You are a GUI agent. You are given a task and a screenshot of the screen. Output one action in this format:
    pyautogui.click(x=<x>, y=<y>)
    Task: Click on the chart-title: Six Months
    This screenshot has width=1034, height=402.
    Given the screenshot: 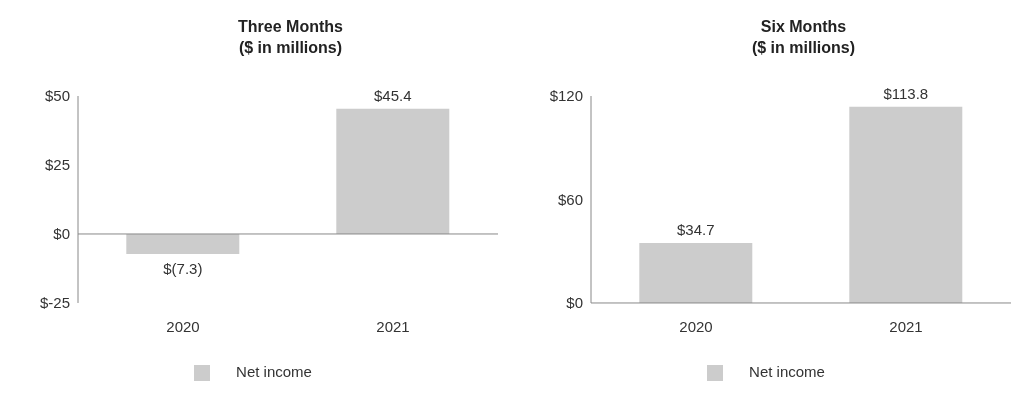 What is the action you would take?
    pyautogui.click(x=803, y=27)
    